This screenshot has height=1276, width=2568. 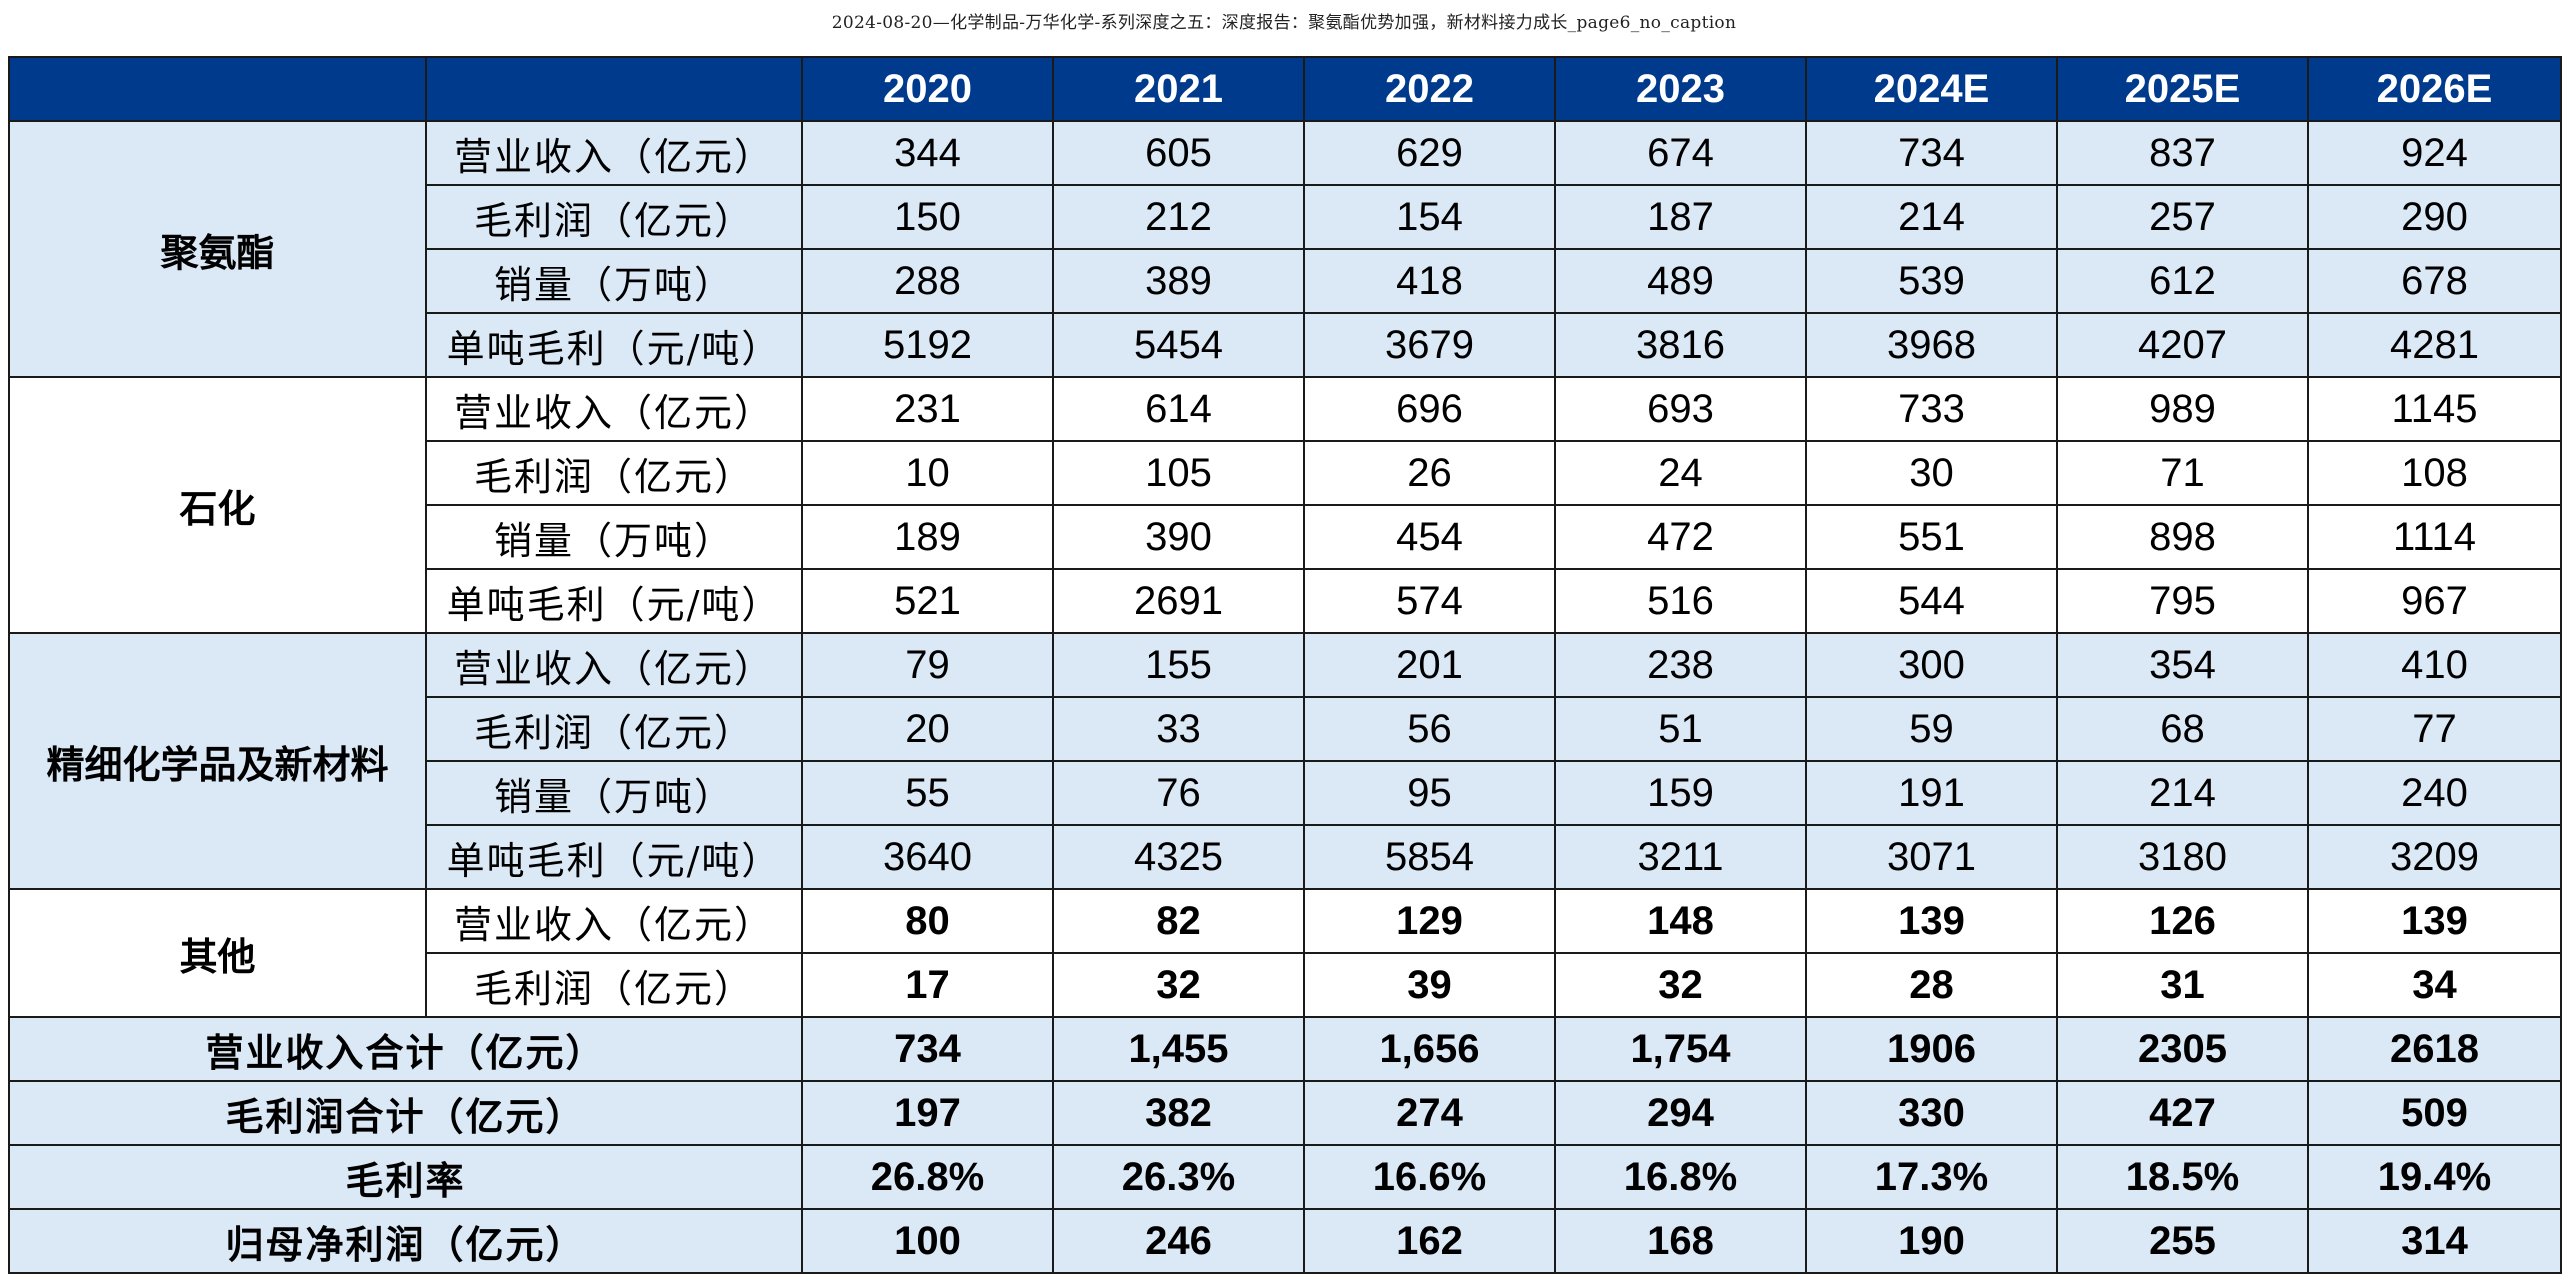 I want to click on value-cell: 51, so click(x=1680, y=729).